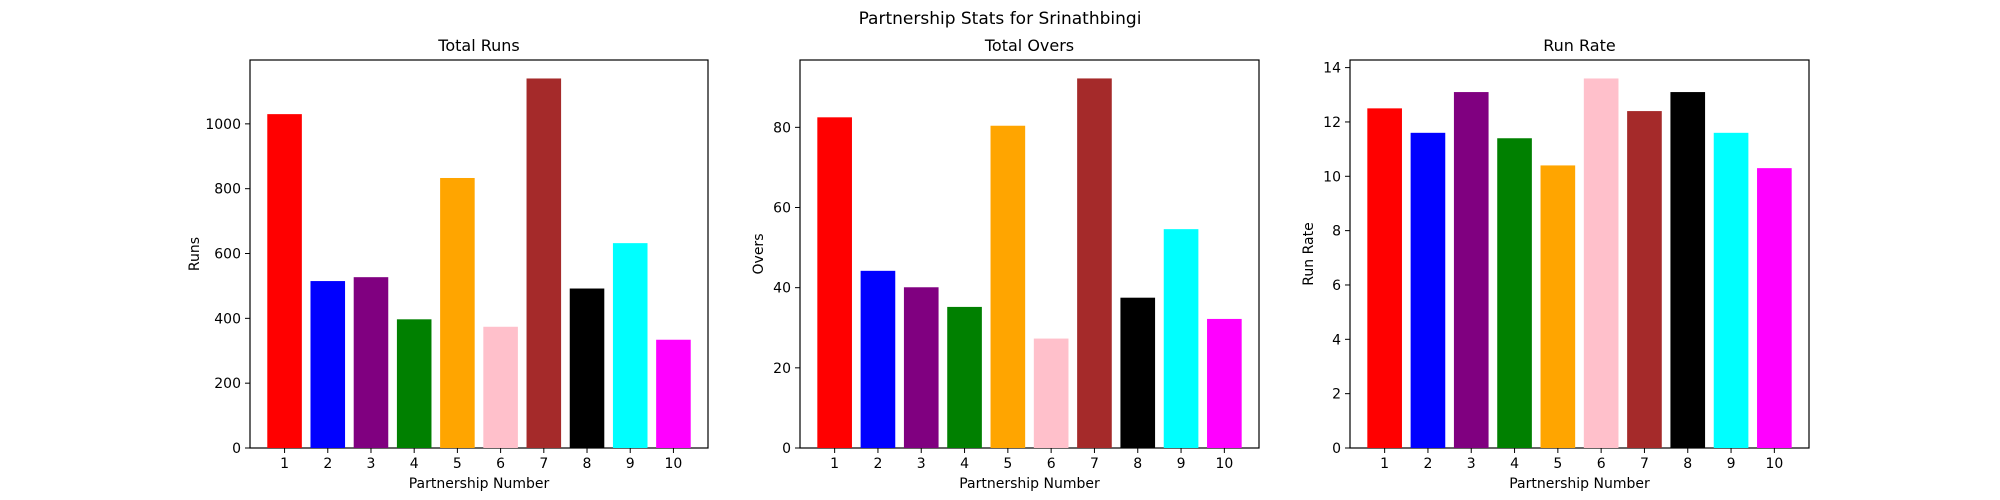  What do you see at coordinates (1336, 286) in the screenshot?
I see `y-tick-label: 6` at bounding box center [1336, 286].